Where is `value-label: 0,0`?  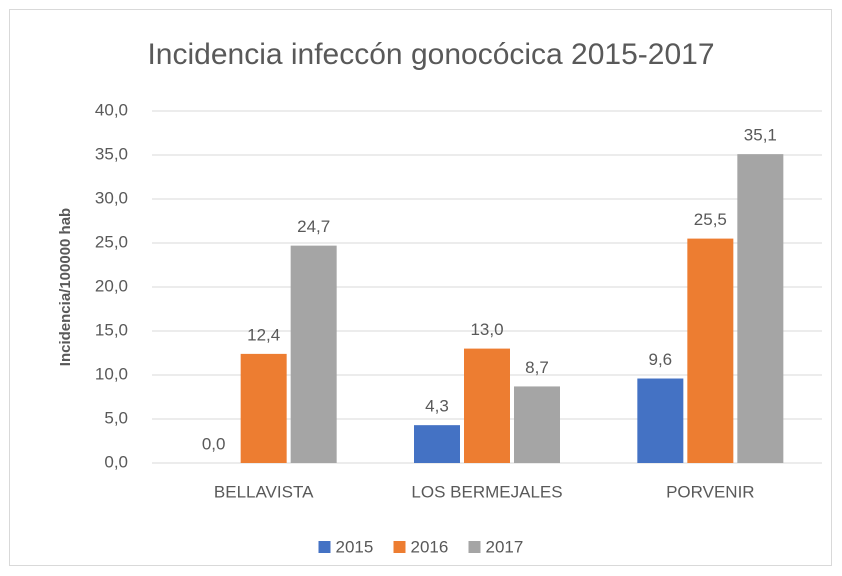
value-label: 0,0 is located at coordinates (214, 443).